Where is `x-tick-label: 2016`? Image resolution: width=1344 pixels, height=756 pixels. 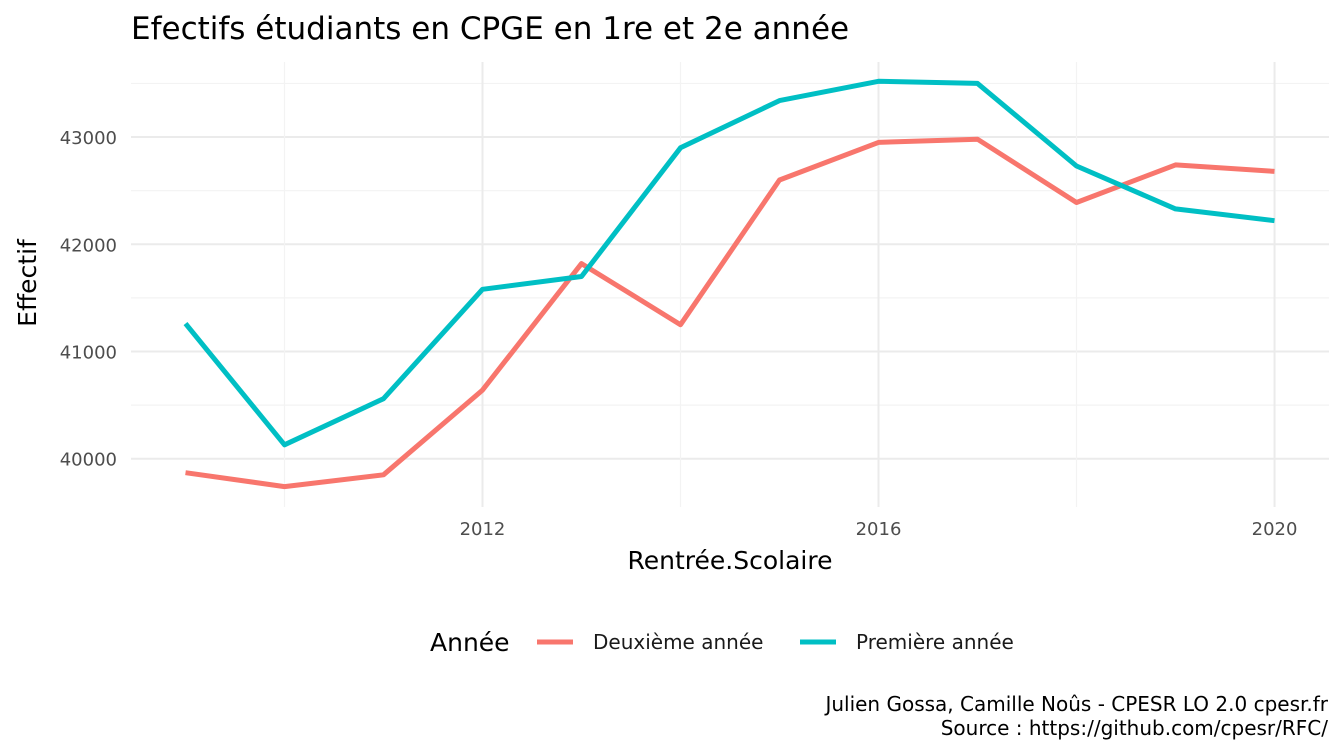 x-tick-label: 2016 is located at coordinates (879, 529).